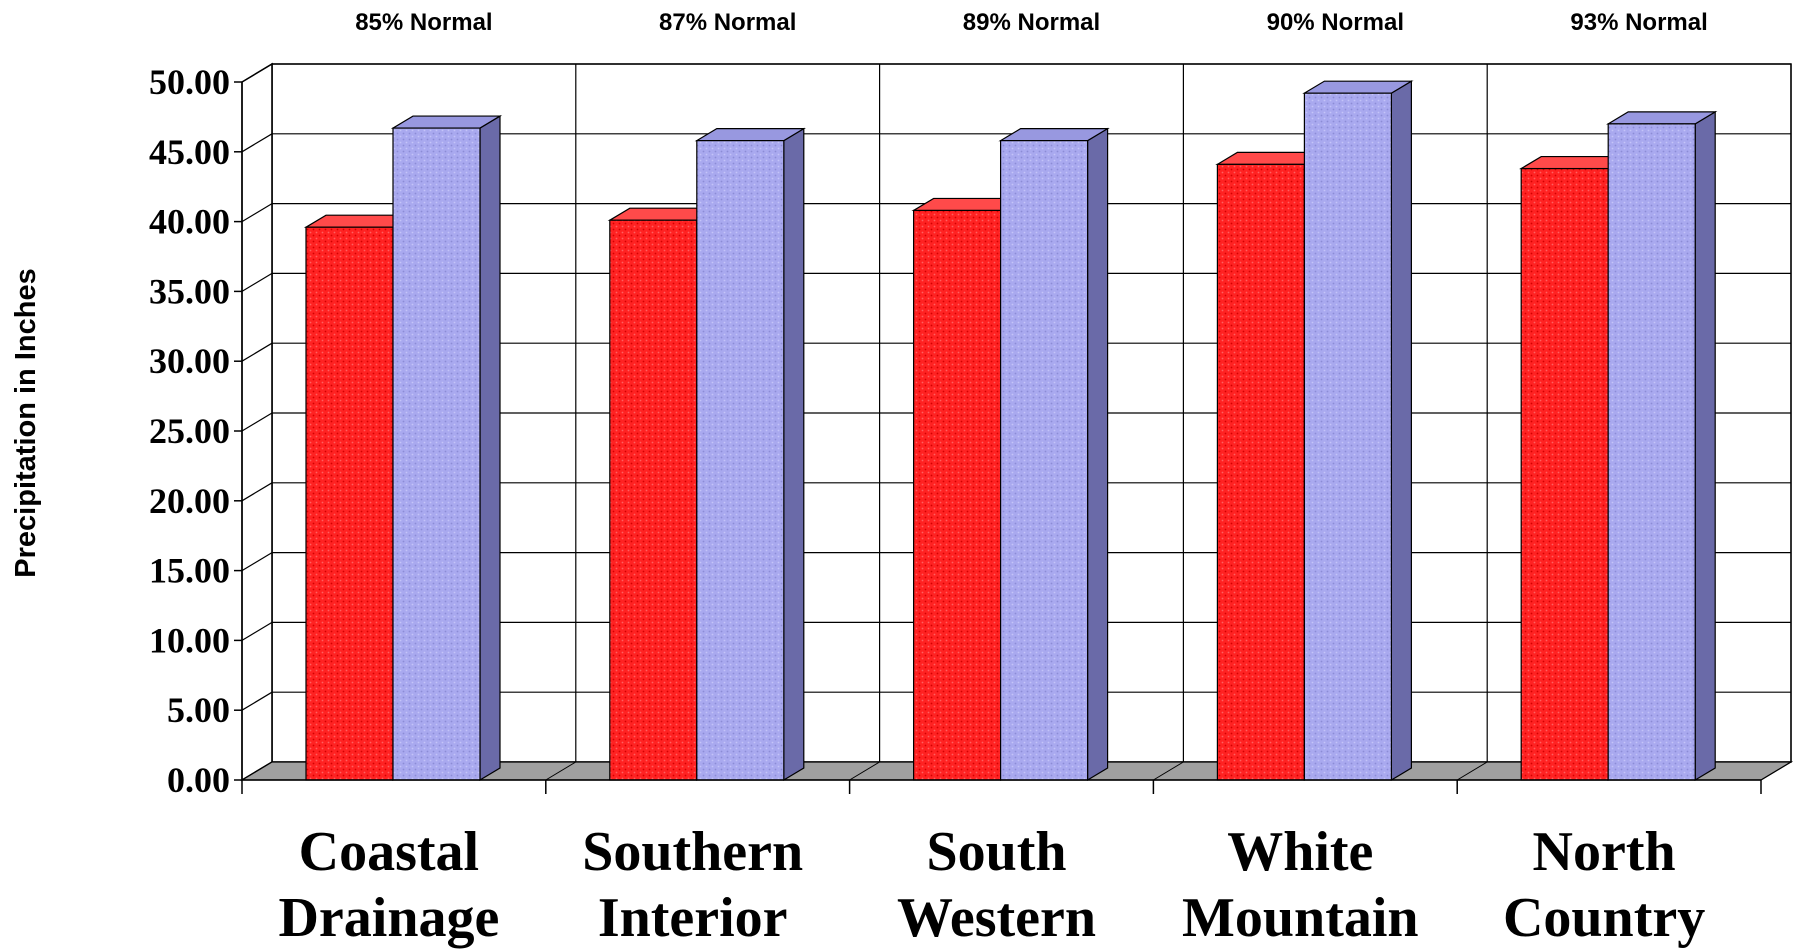 This screenshot has height=951, width=1793. I want to click on y-tick-label: 25.00, so click(189, 431).